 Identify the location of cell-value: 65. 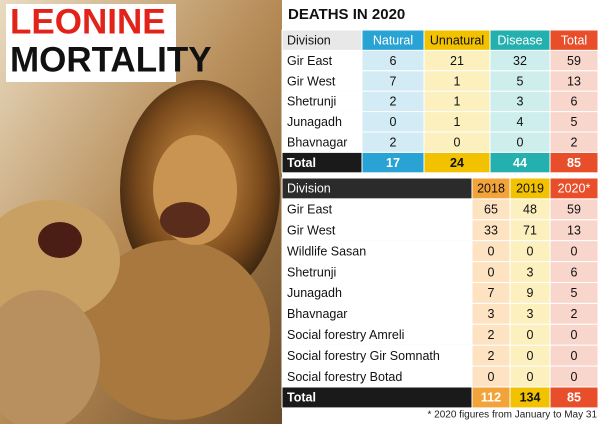
(491, 210).